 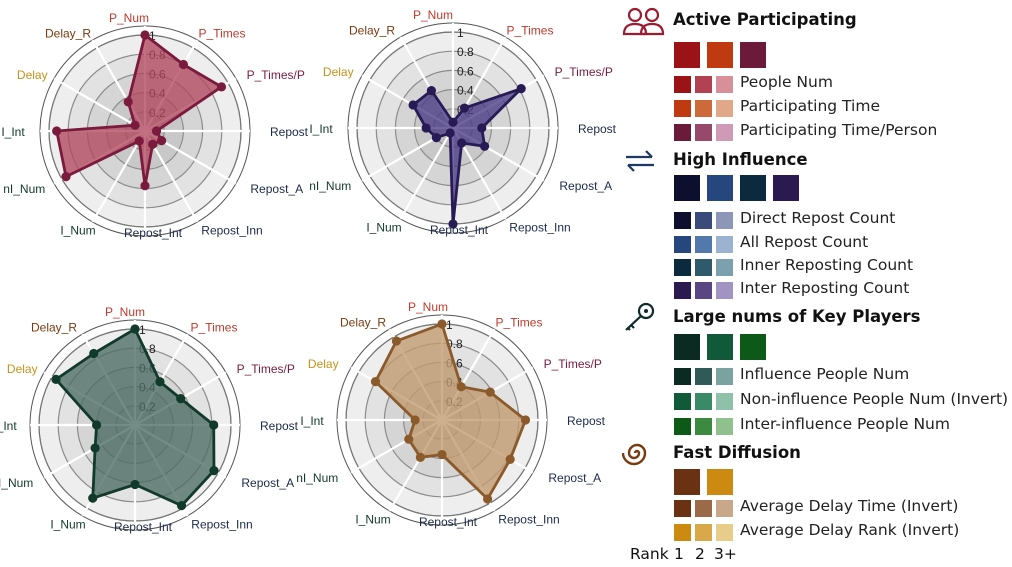 I want to click on rank-level-label: 1, so click(x=679, y=554).